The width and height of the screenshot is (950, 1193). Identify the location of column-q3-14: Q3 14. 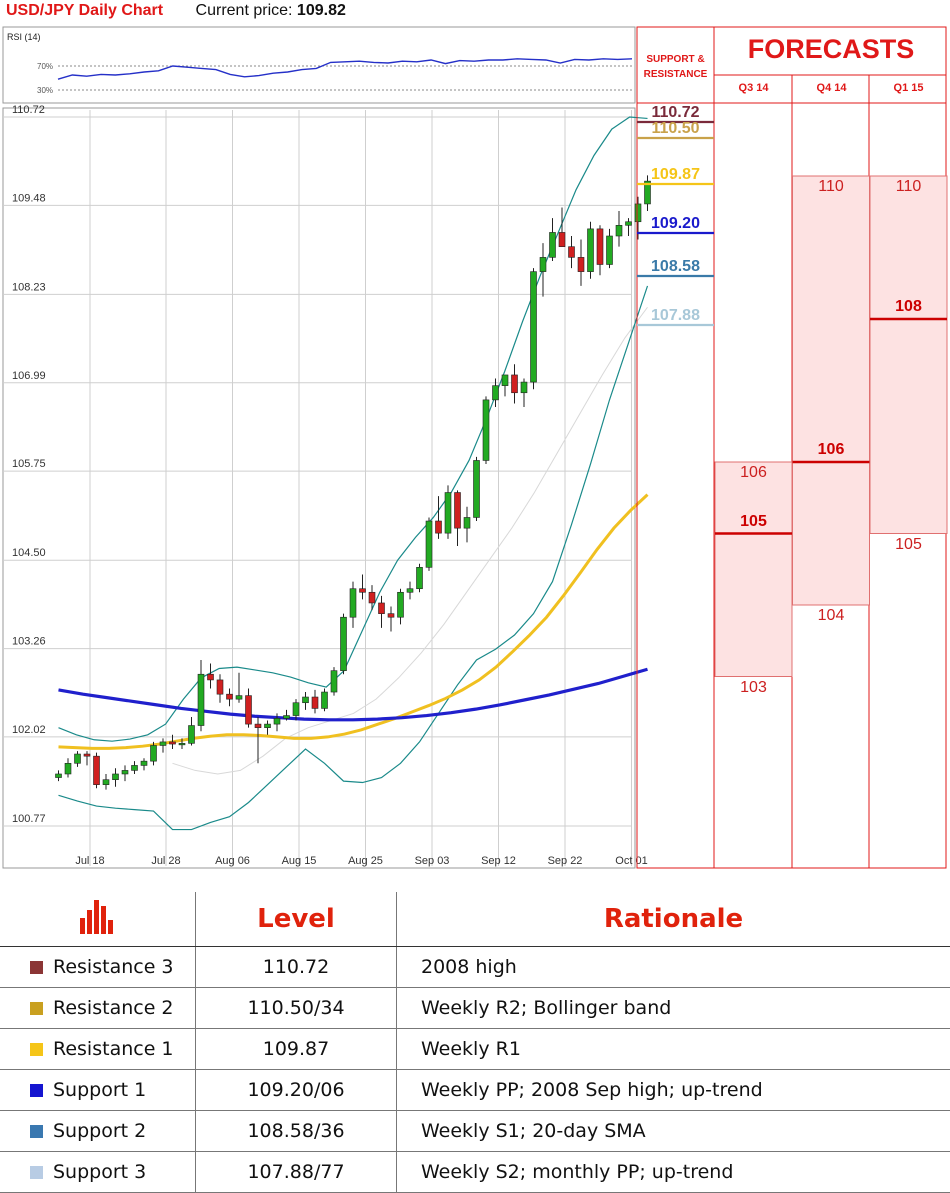
(753, 88).